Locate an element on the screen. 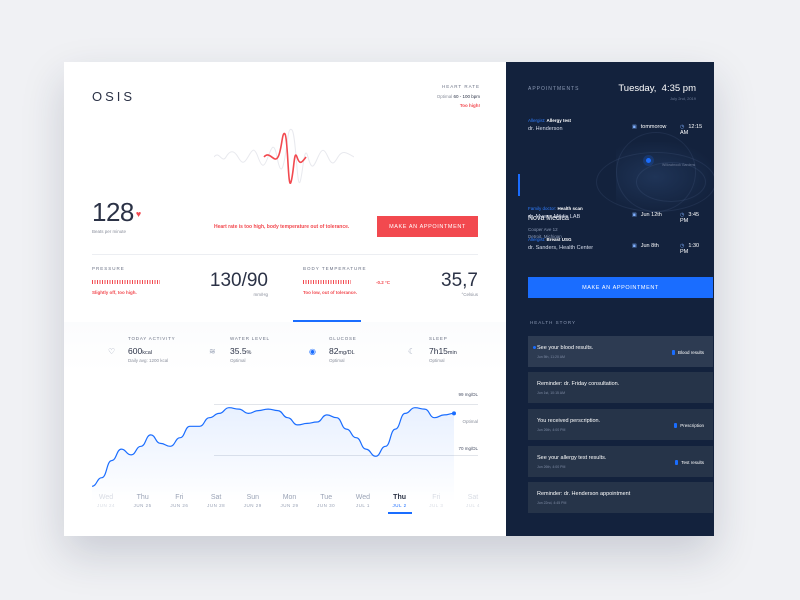  day-date: JUN 26 is located at coordinates (179, 505).